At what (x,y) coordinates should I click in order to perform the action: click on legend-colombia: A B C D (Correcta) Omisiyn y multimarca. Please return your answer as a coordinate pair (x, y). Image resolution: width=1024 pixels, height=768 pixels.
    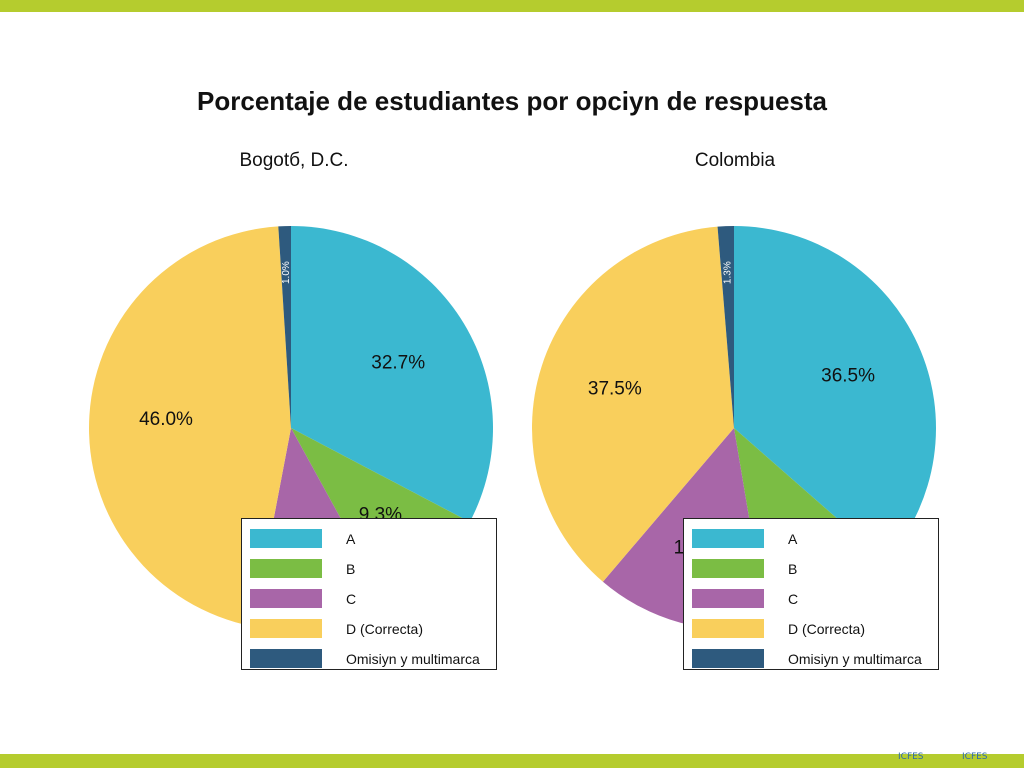
    Looking at the image, I should click on (811, 594).